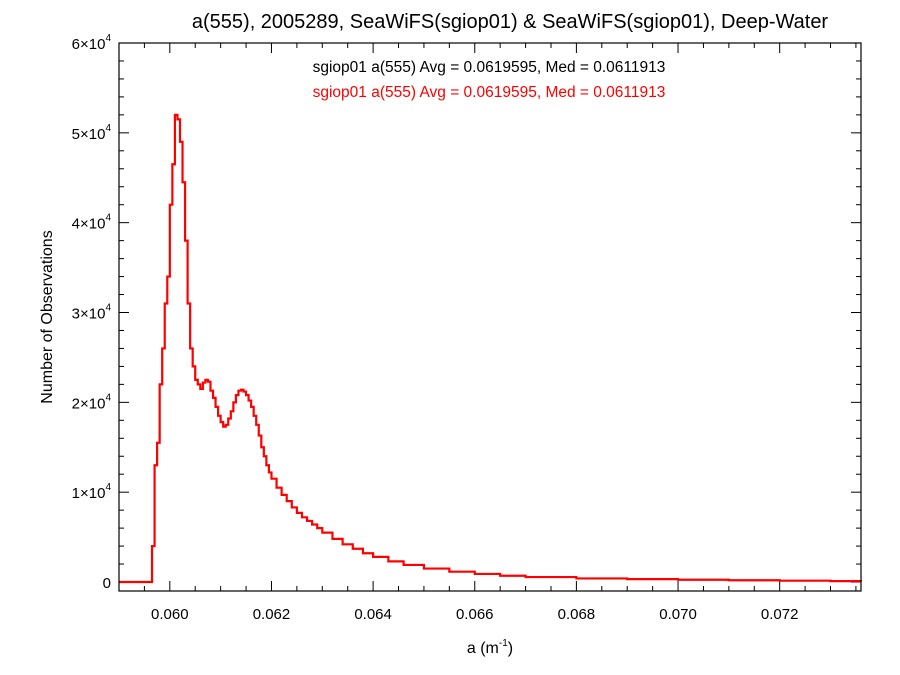 The height and width of the screenshot is (675, 900). What do you see at coordinates (490, 647) in the screenshot?
I see `x-axis-label: a (m-1)` at bounding box center [490, 647].